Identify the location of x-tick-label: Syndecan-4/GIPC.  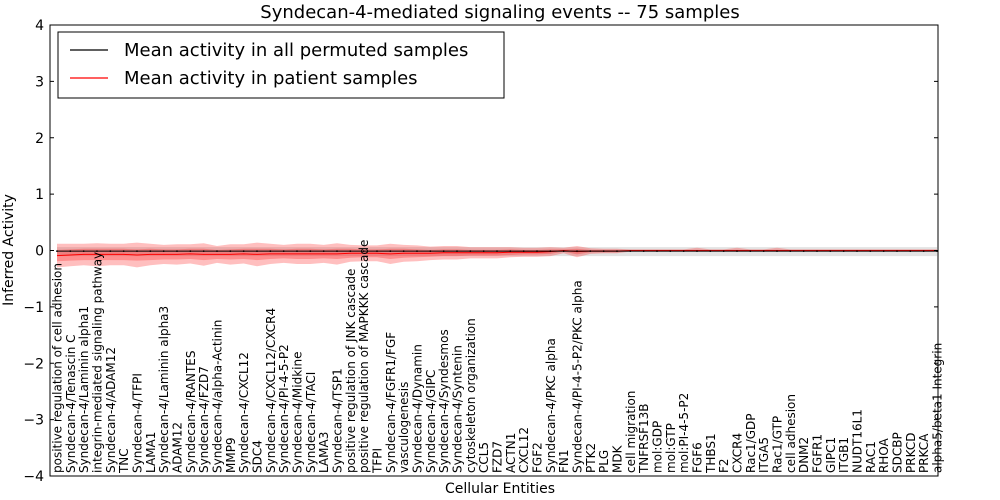
(431, 421).